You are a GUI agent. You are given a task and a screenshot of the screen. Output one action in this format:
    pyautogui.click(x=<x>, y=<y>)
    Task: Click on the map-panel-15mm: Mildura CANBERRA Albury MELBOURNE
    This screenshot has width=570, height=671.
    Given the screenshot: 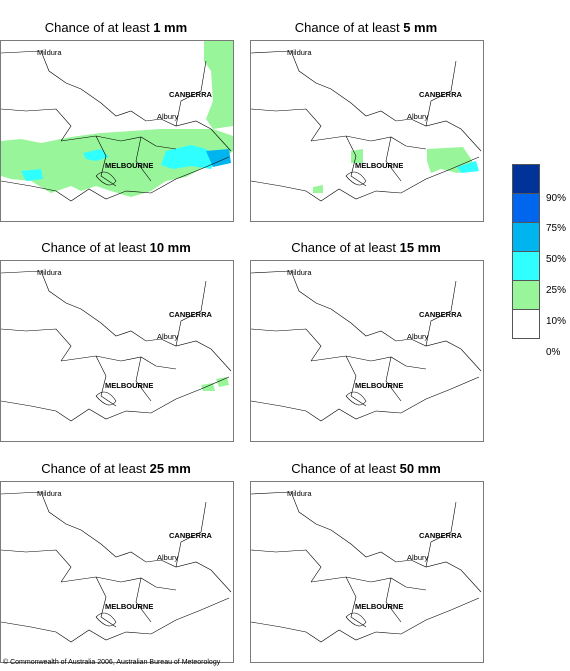 What is the action you would take?
    pyautogui.click(x=367, y=351)
    